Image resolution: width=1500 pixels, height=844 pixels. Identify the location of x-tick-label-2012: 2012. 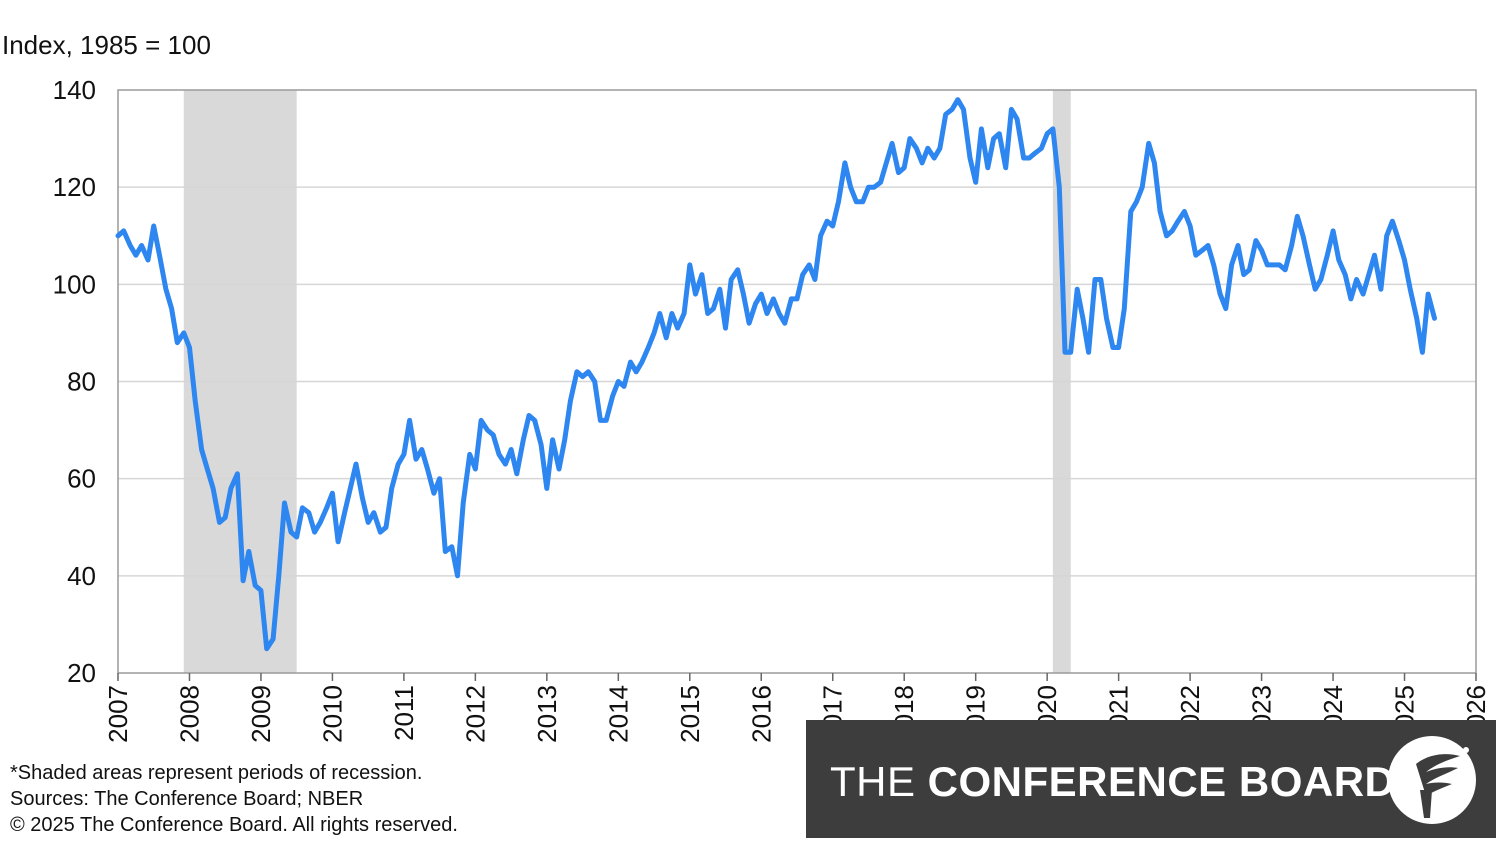
(475, 714).